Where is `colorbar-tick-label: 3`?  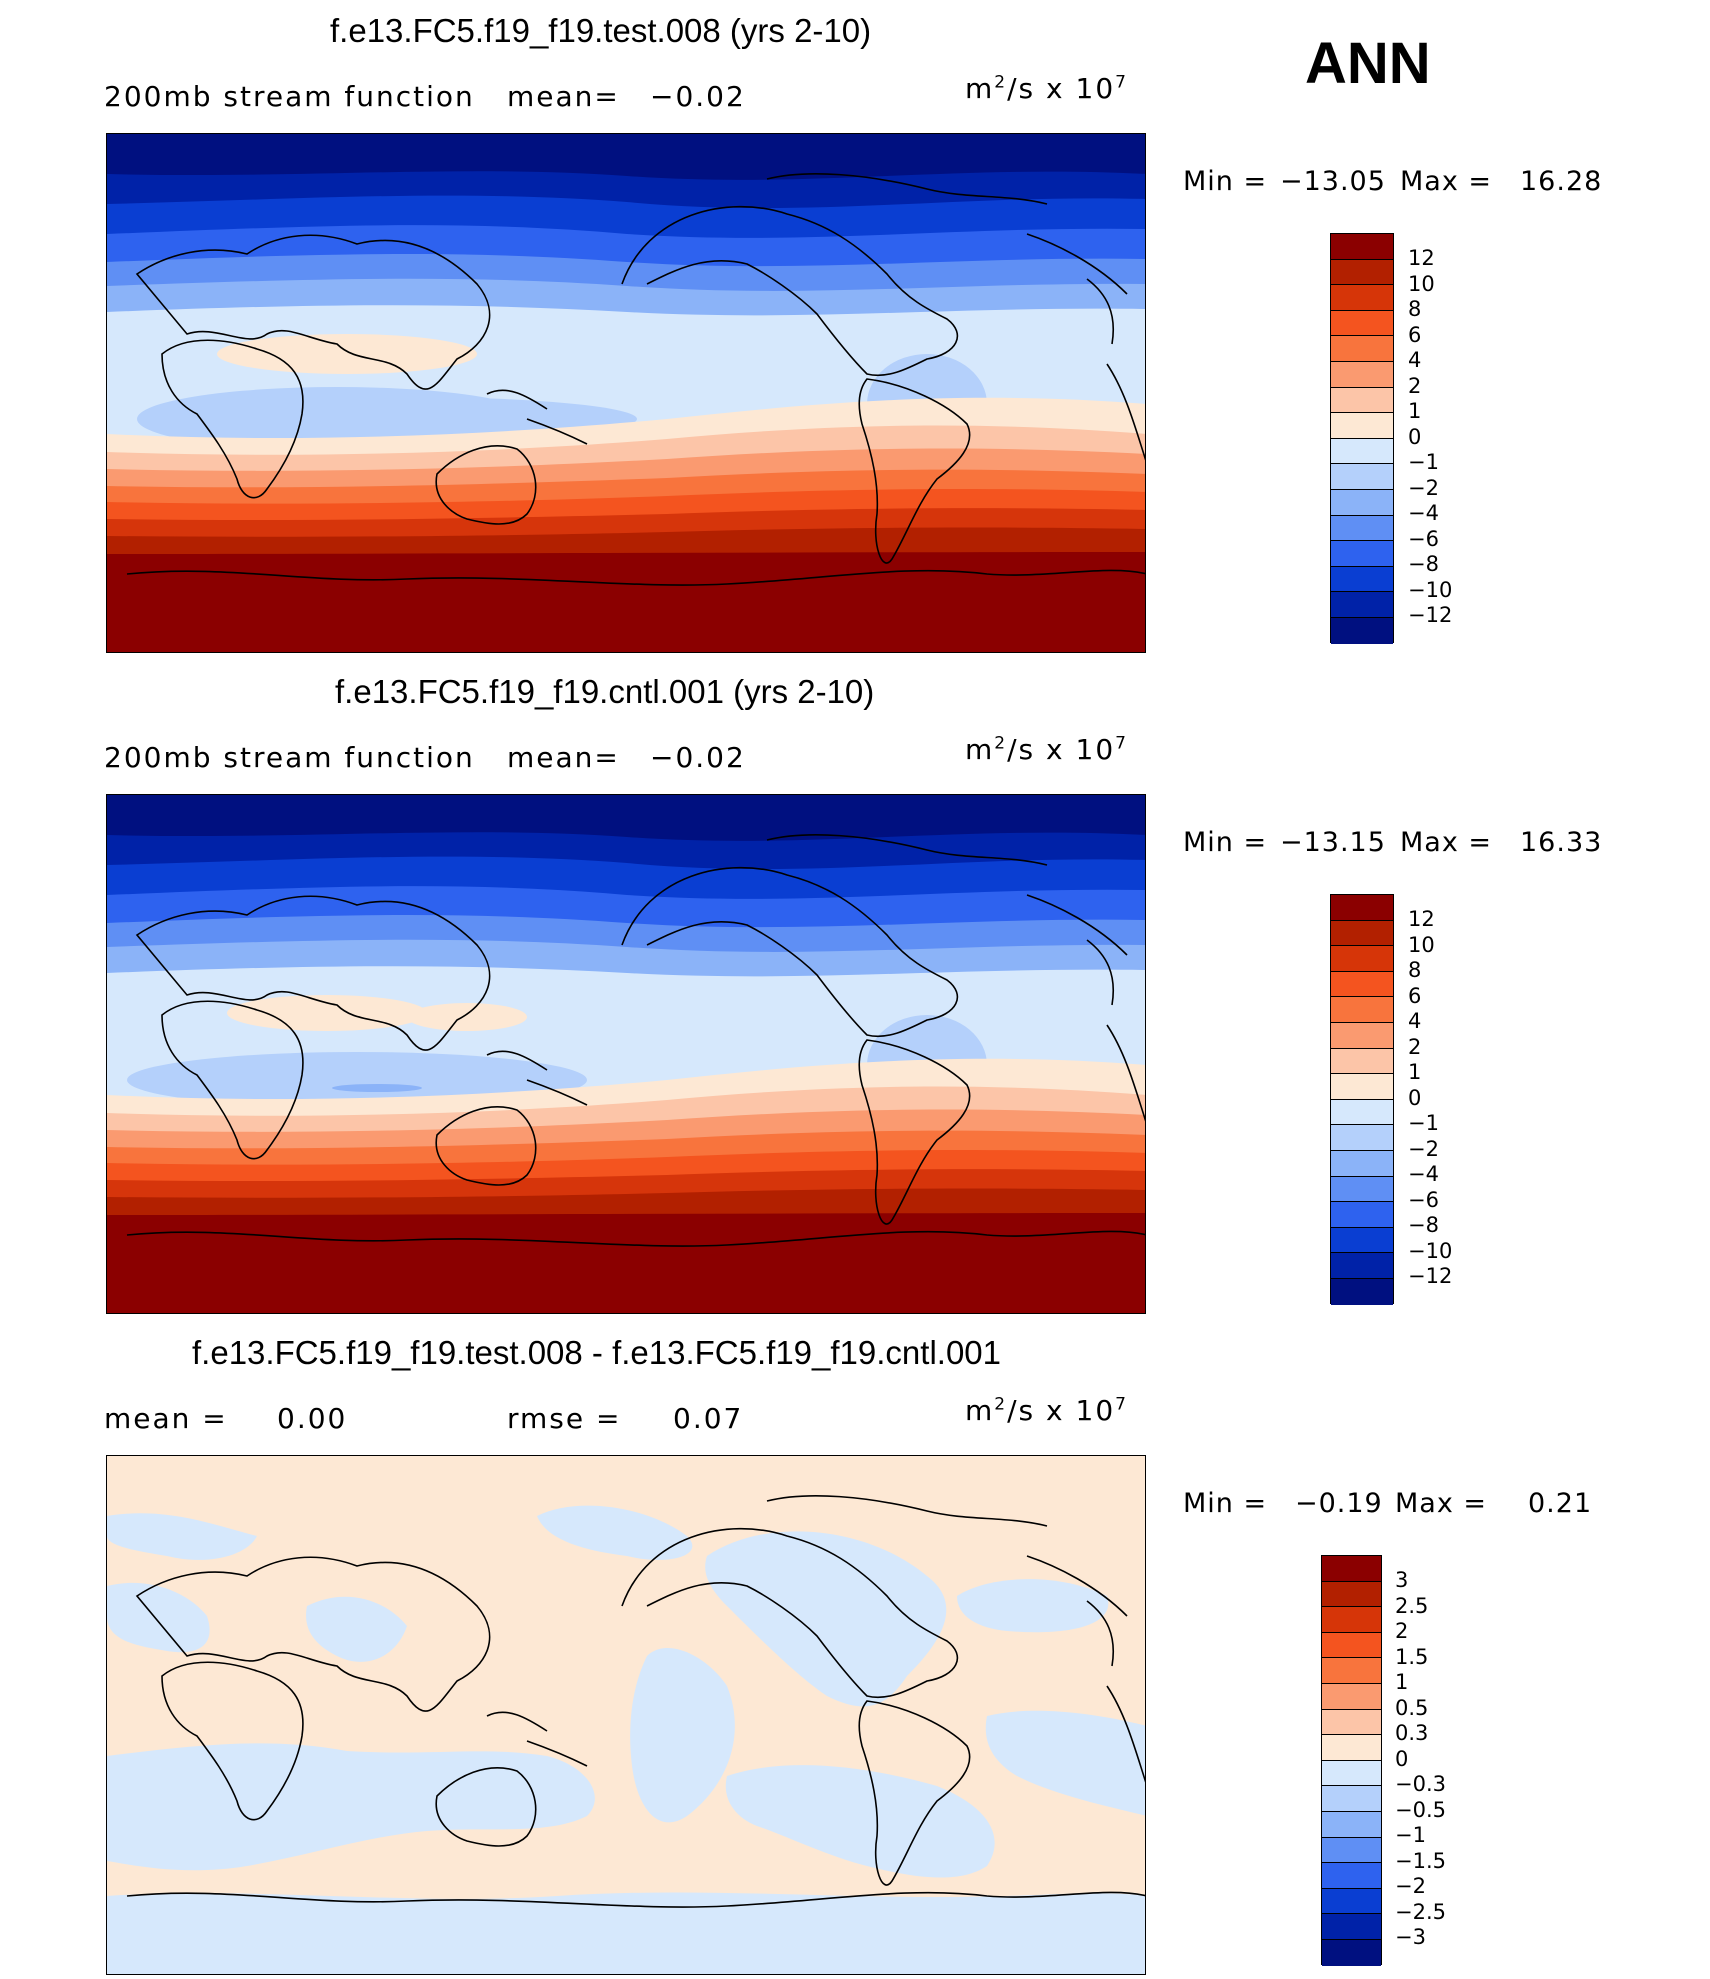
colorbar-tick-label: 3 is located at coordinates (1402, 1580).